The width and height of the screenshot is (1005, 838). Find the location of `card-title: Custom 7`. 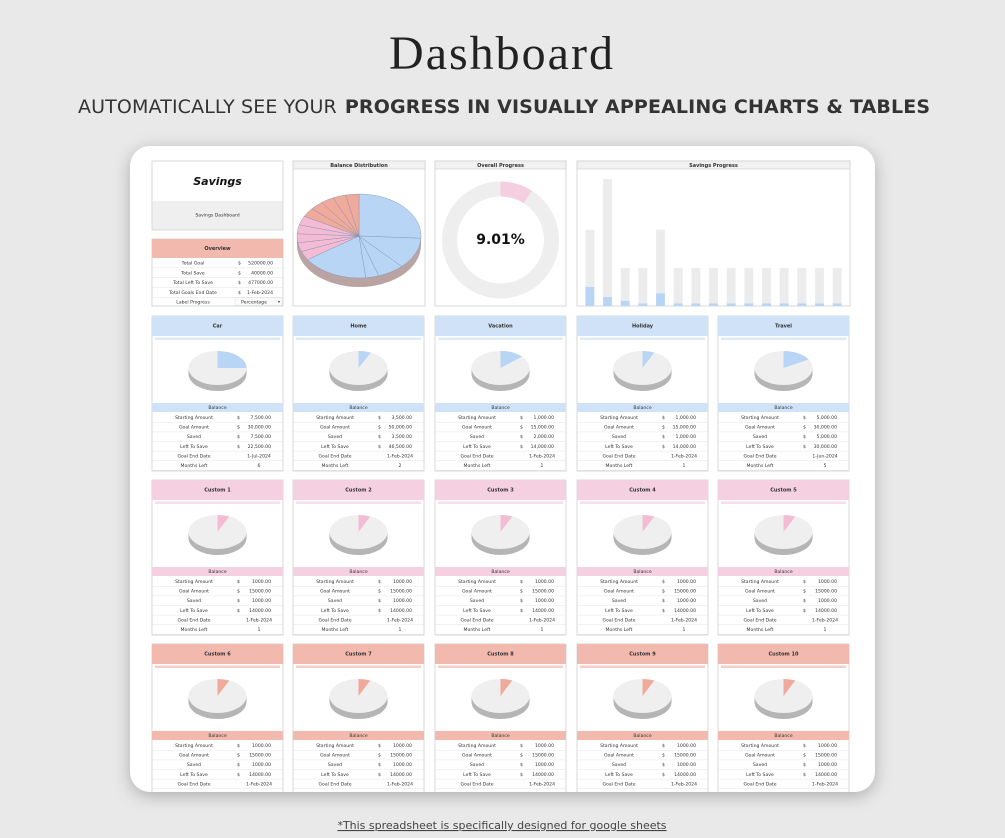

card-title: Custom 7 is located at coordinates (358, 655).